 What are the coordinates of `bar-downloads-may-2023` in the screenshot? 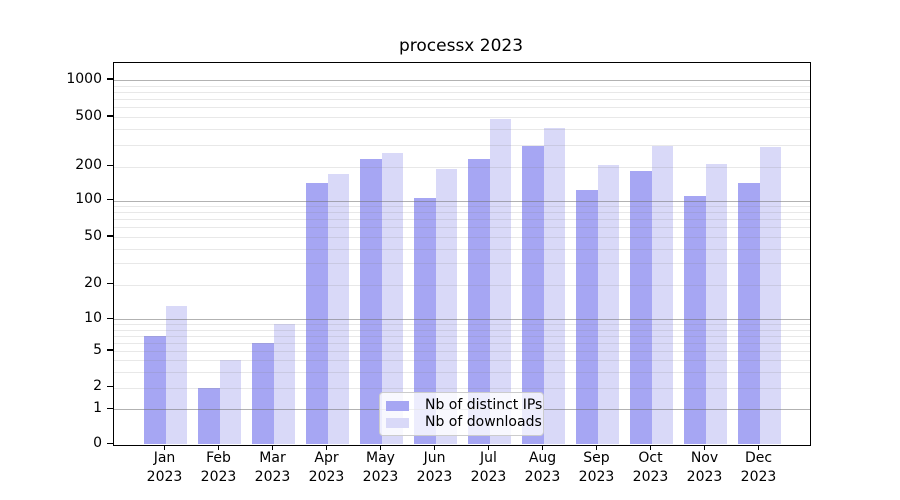 It's located at (392, 299).